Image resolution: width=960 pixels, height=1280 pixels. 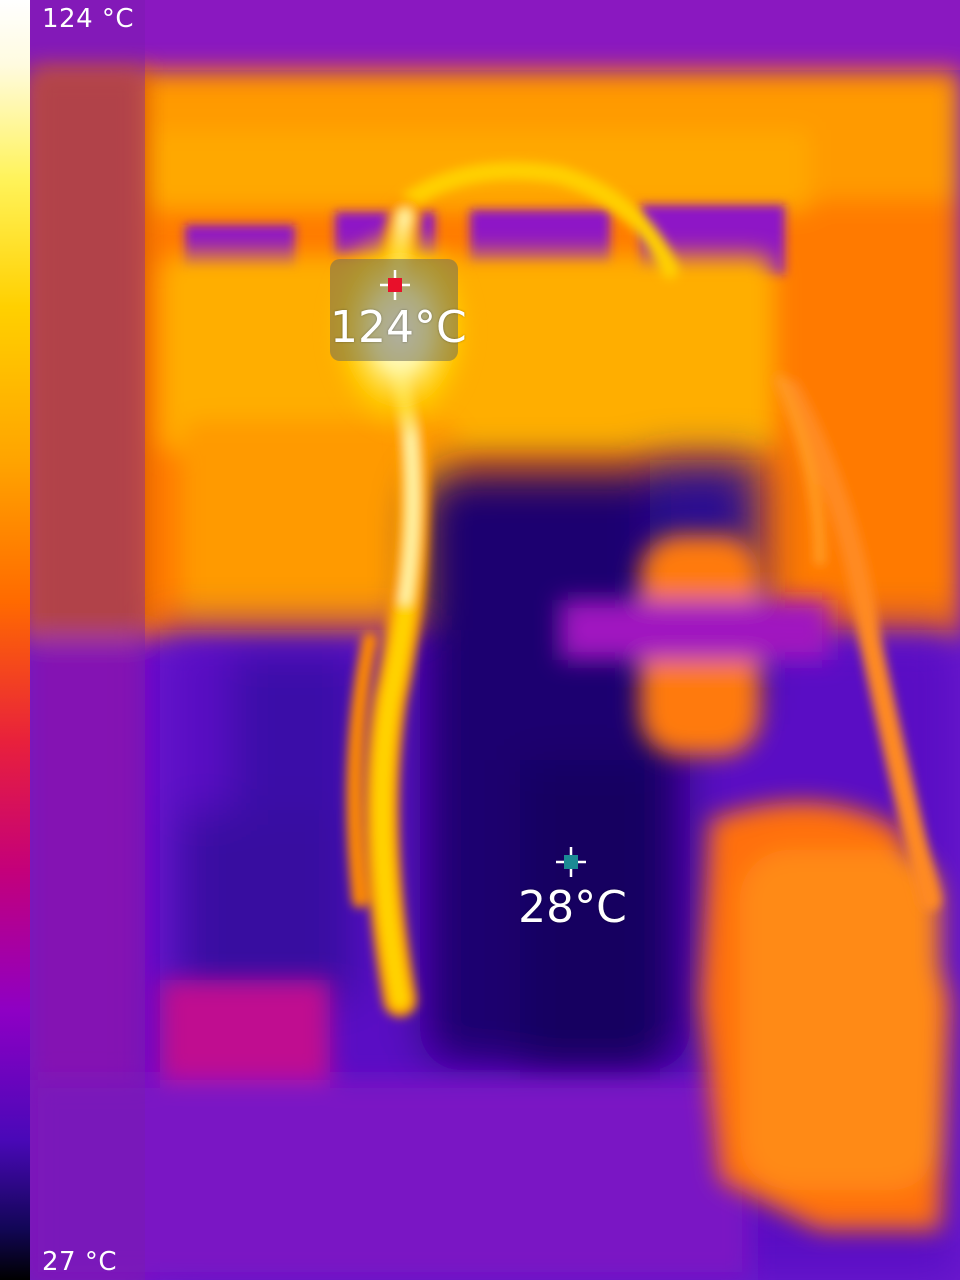 I want to click on scale-max-label: 124 °C, so click(x=88, y=19).